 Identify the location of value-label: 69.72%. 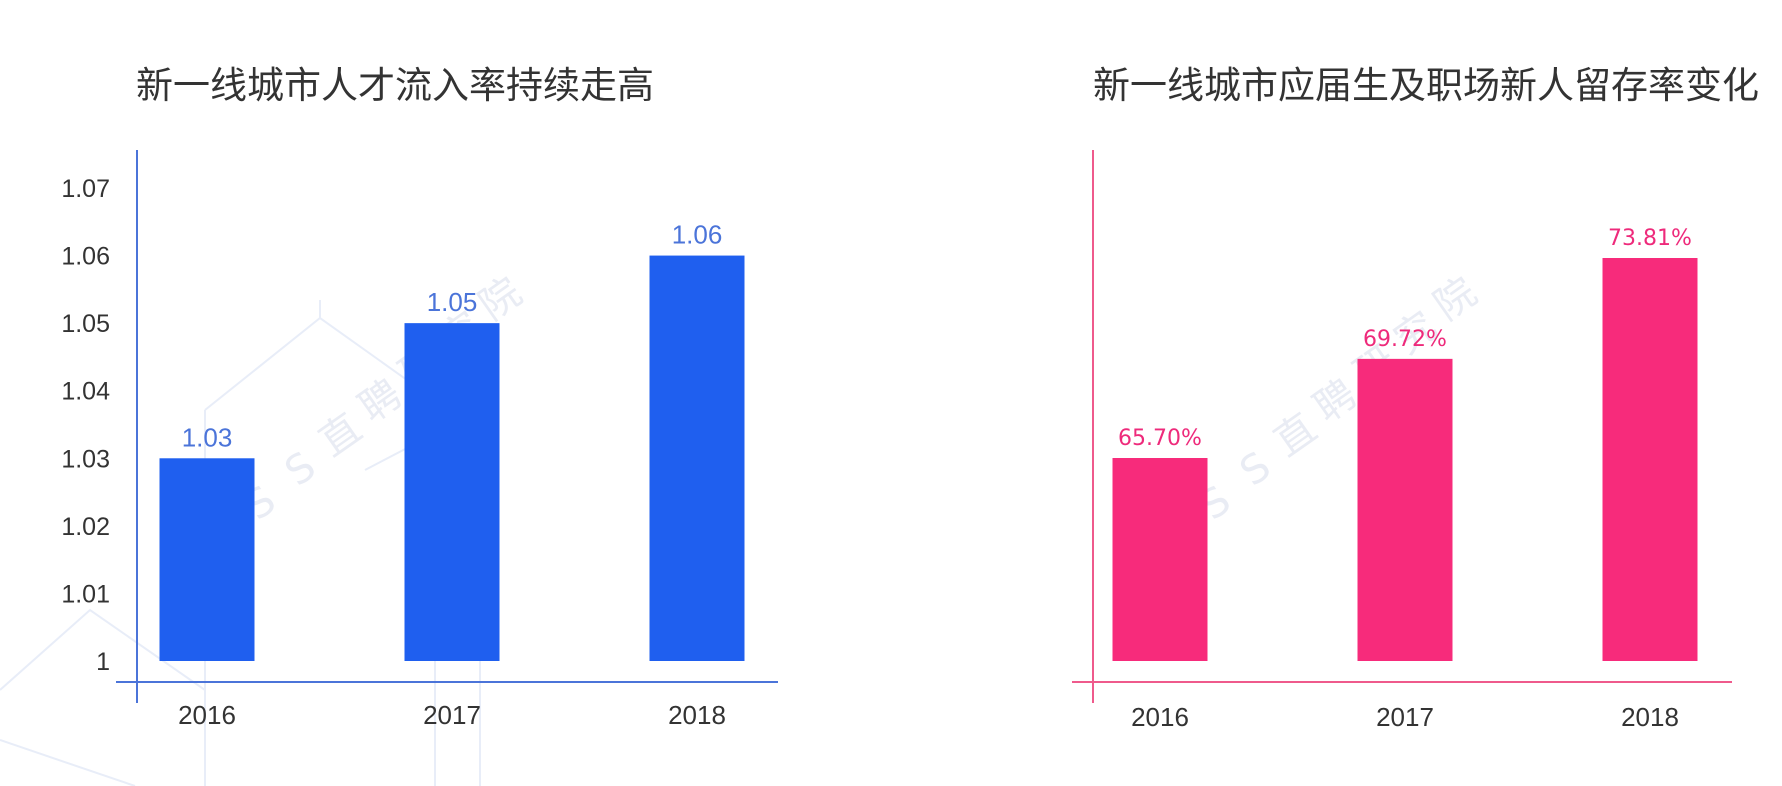
(1405, 339).